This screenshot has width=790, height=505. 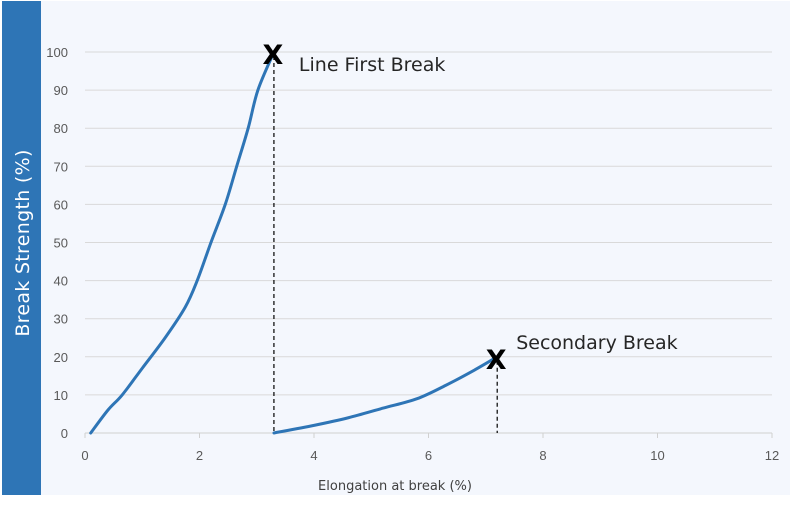 What do you see at coordinates (313, 455) in the screenshot?
I see `x-tick-label: 4` at bounding box center [313, 455].